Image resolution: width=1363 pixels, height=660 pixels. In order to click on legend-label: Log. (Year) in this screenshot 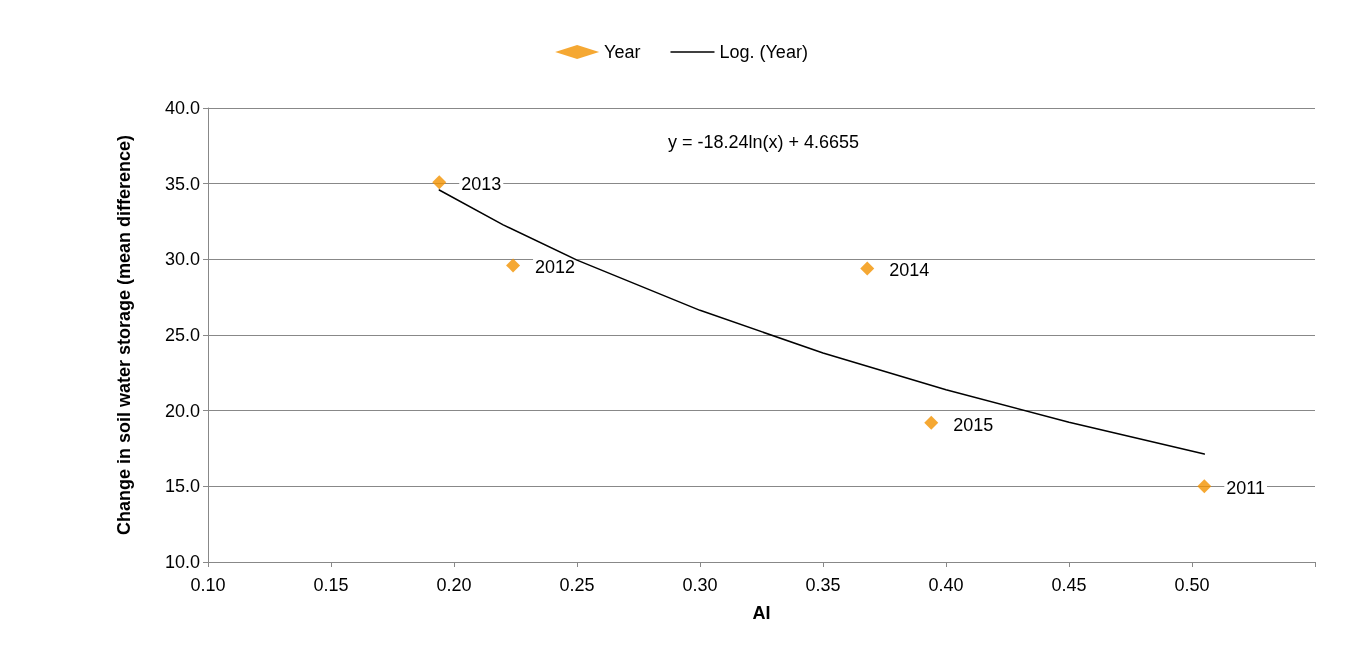, I will do `click(763, 52)`.